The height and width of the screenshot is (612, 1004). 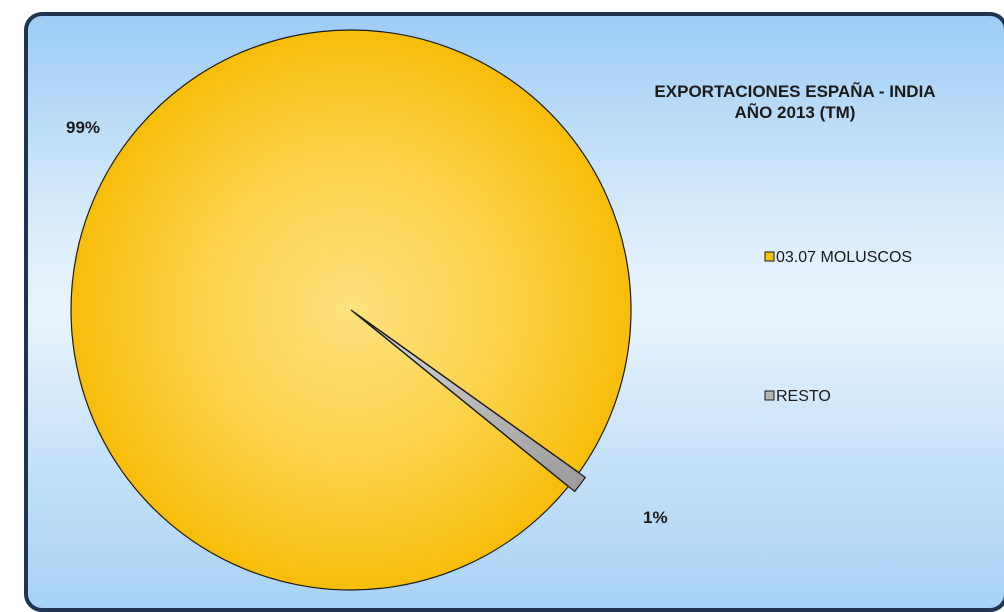 What do you see at coordinates (794, 91) in the screenshot?
I see `chart-title-line-1: EXPORTACIONES ESPAÑA - INDIA` at bounding box center [794, 91].